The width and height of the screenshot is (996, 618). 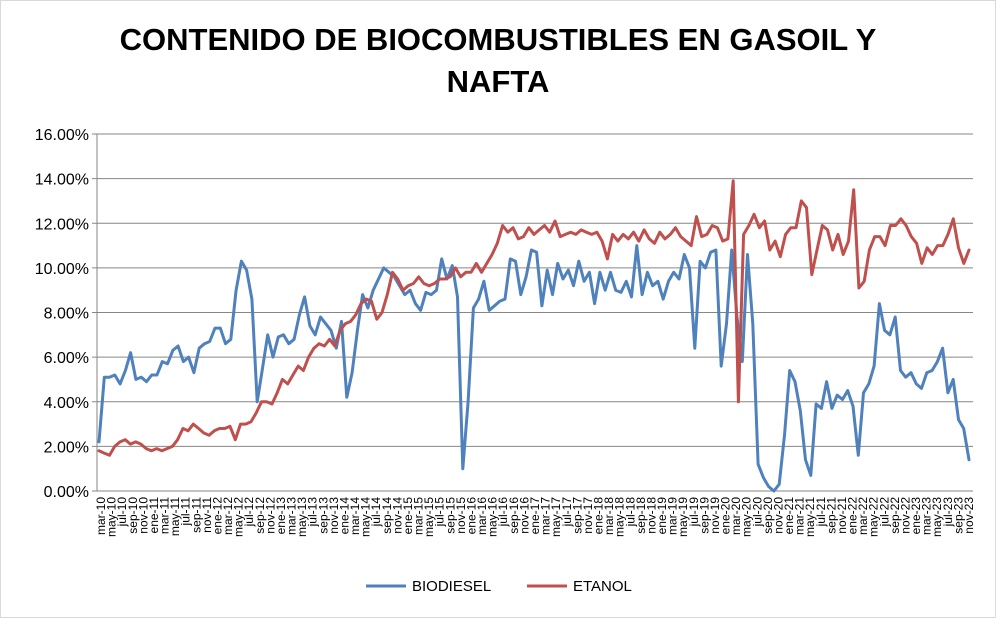 What do you see at coordinates (937, 517) in the screenshot?
I see `x-tick-label: may-23` at bounding box center [937, 517].